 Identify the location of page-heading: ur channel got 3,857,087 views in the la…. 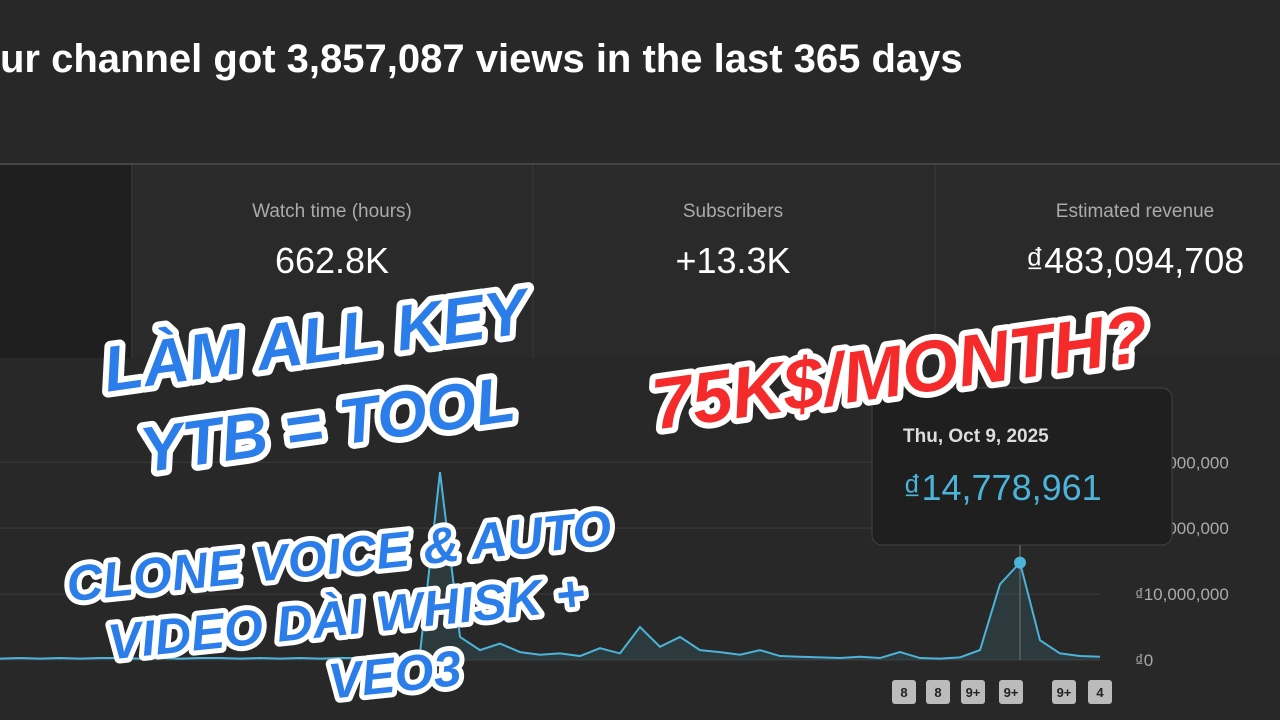
(481, 59).